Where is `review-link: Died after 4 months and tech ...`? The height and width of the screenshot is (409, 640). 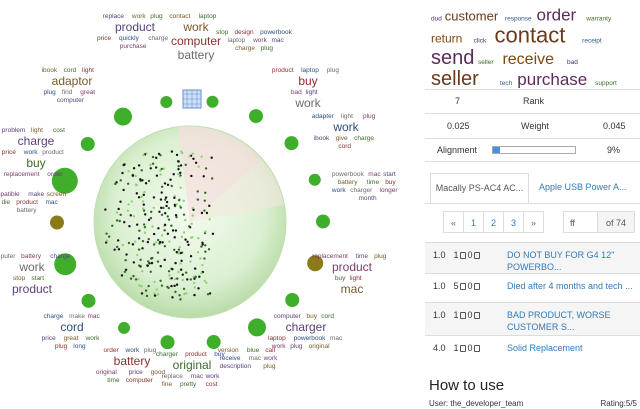 review-link: Died after 4 months and tech ... is located at coordinates (570, 286).